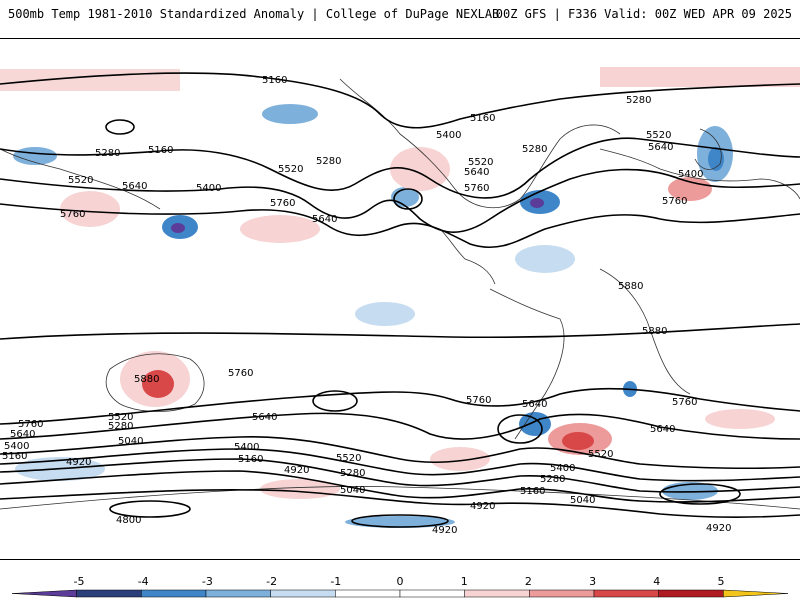 This screenshot has width=800, height=600. Describe the element at coordinates (467, 256) in the screenshot. I see `central-america-coast` at that location.